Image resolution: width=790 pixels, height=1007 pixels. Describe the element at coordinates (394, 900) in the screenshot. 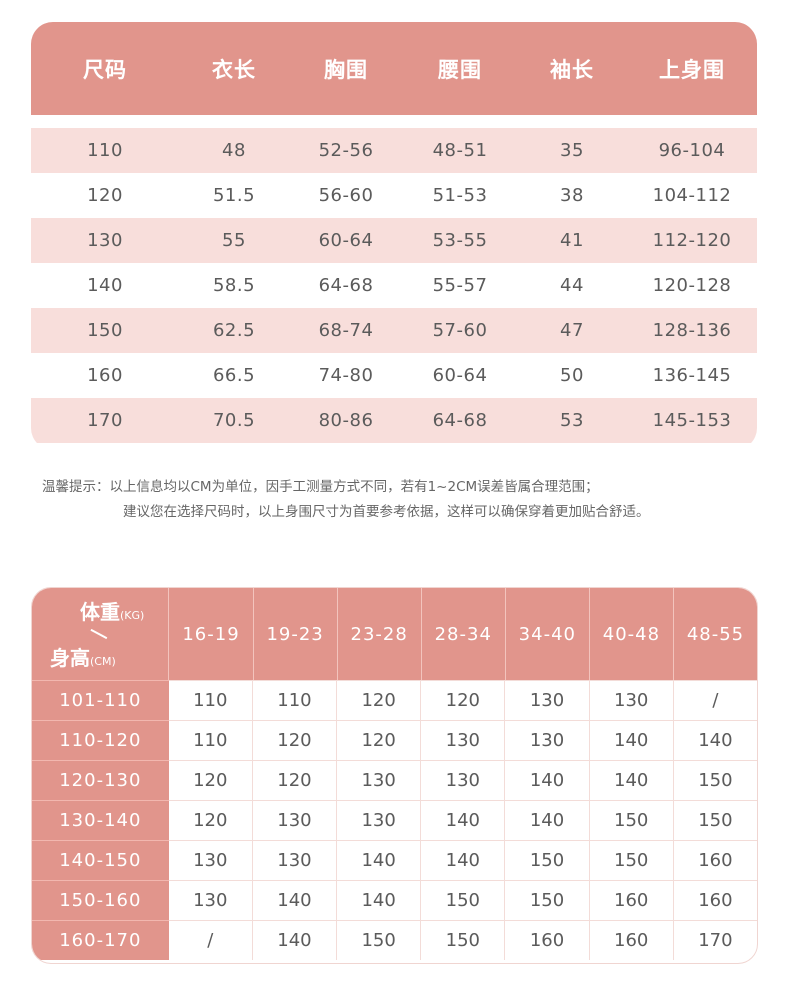

I see `table-row: 150-160 130 140 140 150 150 160 160` at that location.